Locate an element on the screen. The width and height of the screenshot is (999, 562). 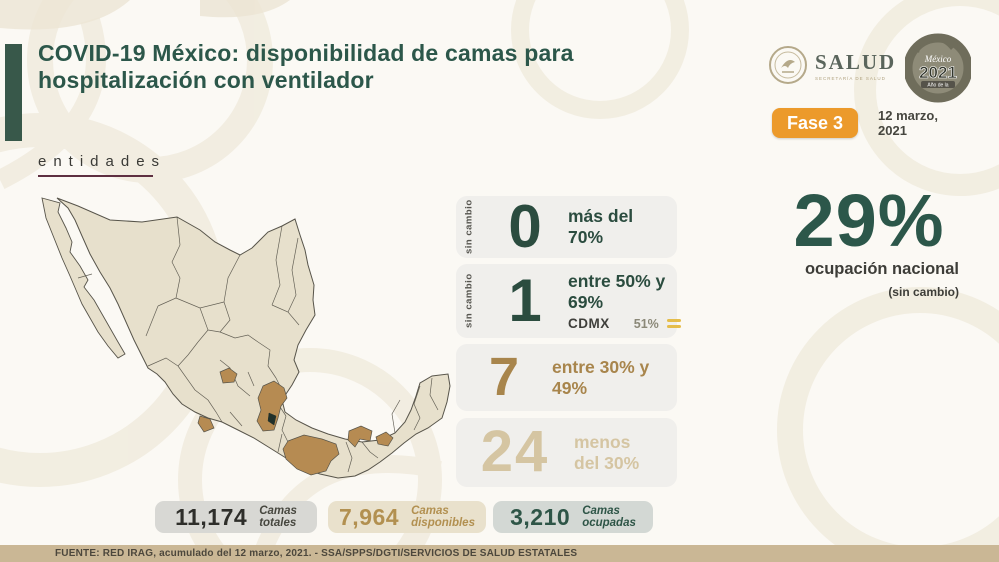
card3-count: 7 is located at coordinates (504, 377).